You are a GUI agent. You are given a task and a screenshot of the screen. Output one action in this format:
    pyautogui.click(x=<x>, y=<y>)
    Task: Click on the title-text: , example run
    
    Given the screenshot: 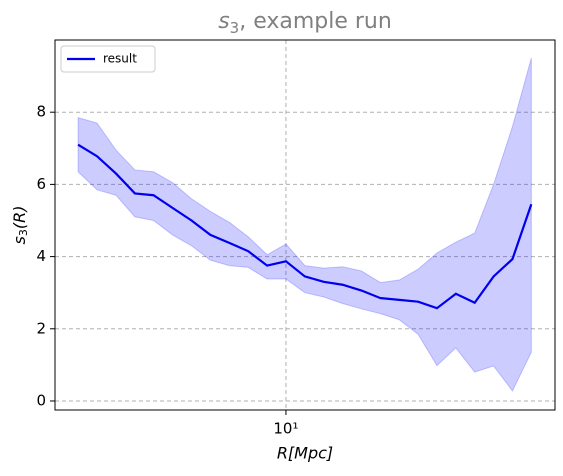 What is the action you would take?
    pyautogui.click(x=315, y=21)
    